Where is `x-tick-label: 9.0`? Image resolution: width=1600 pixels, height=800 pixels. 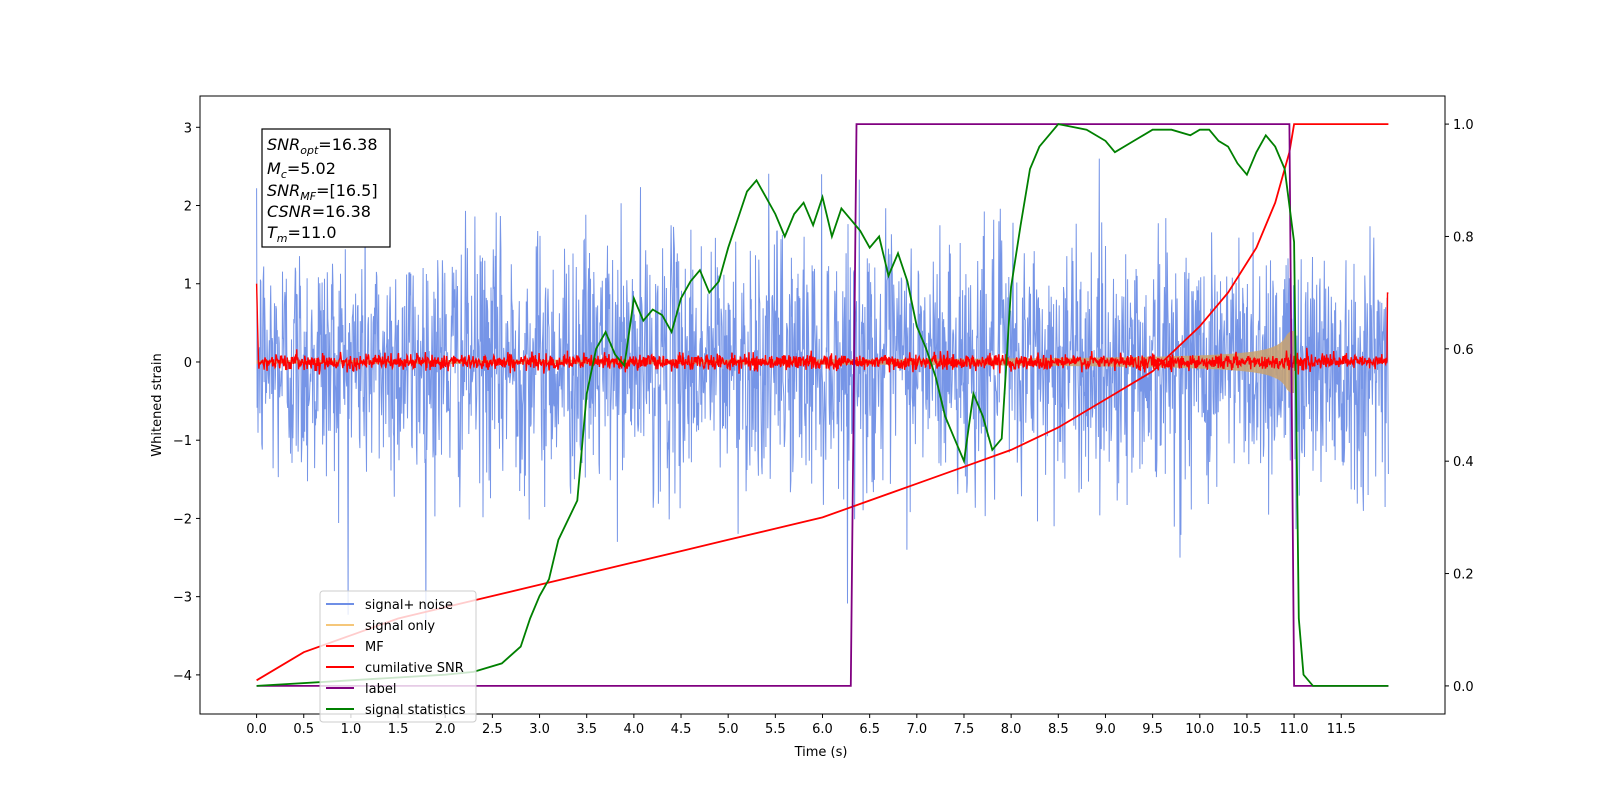 x-tick-label: 9.0 is located at coordinates (1105, 729).